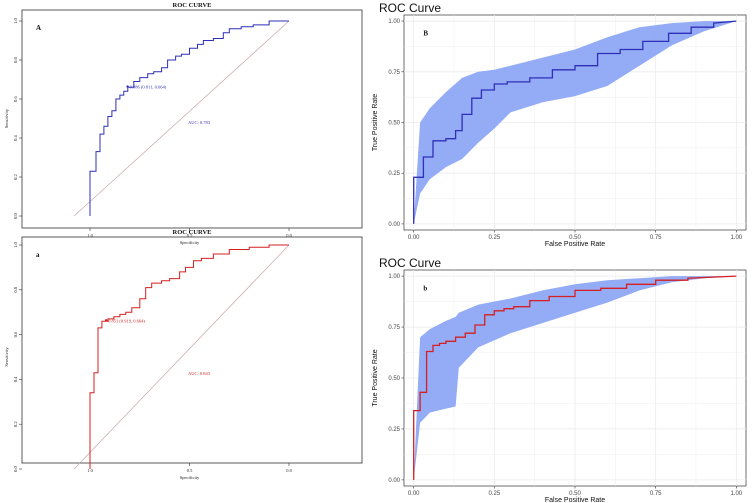 This screenshot has height=503, width=752. I want to click on panel-label: a, so click(38, 255).